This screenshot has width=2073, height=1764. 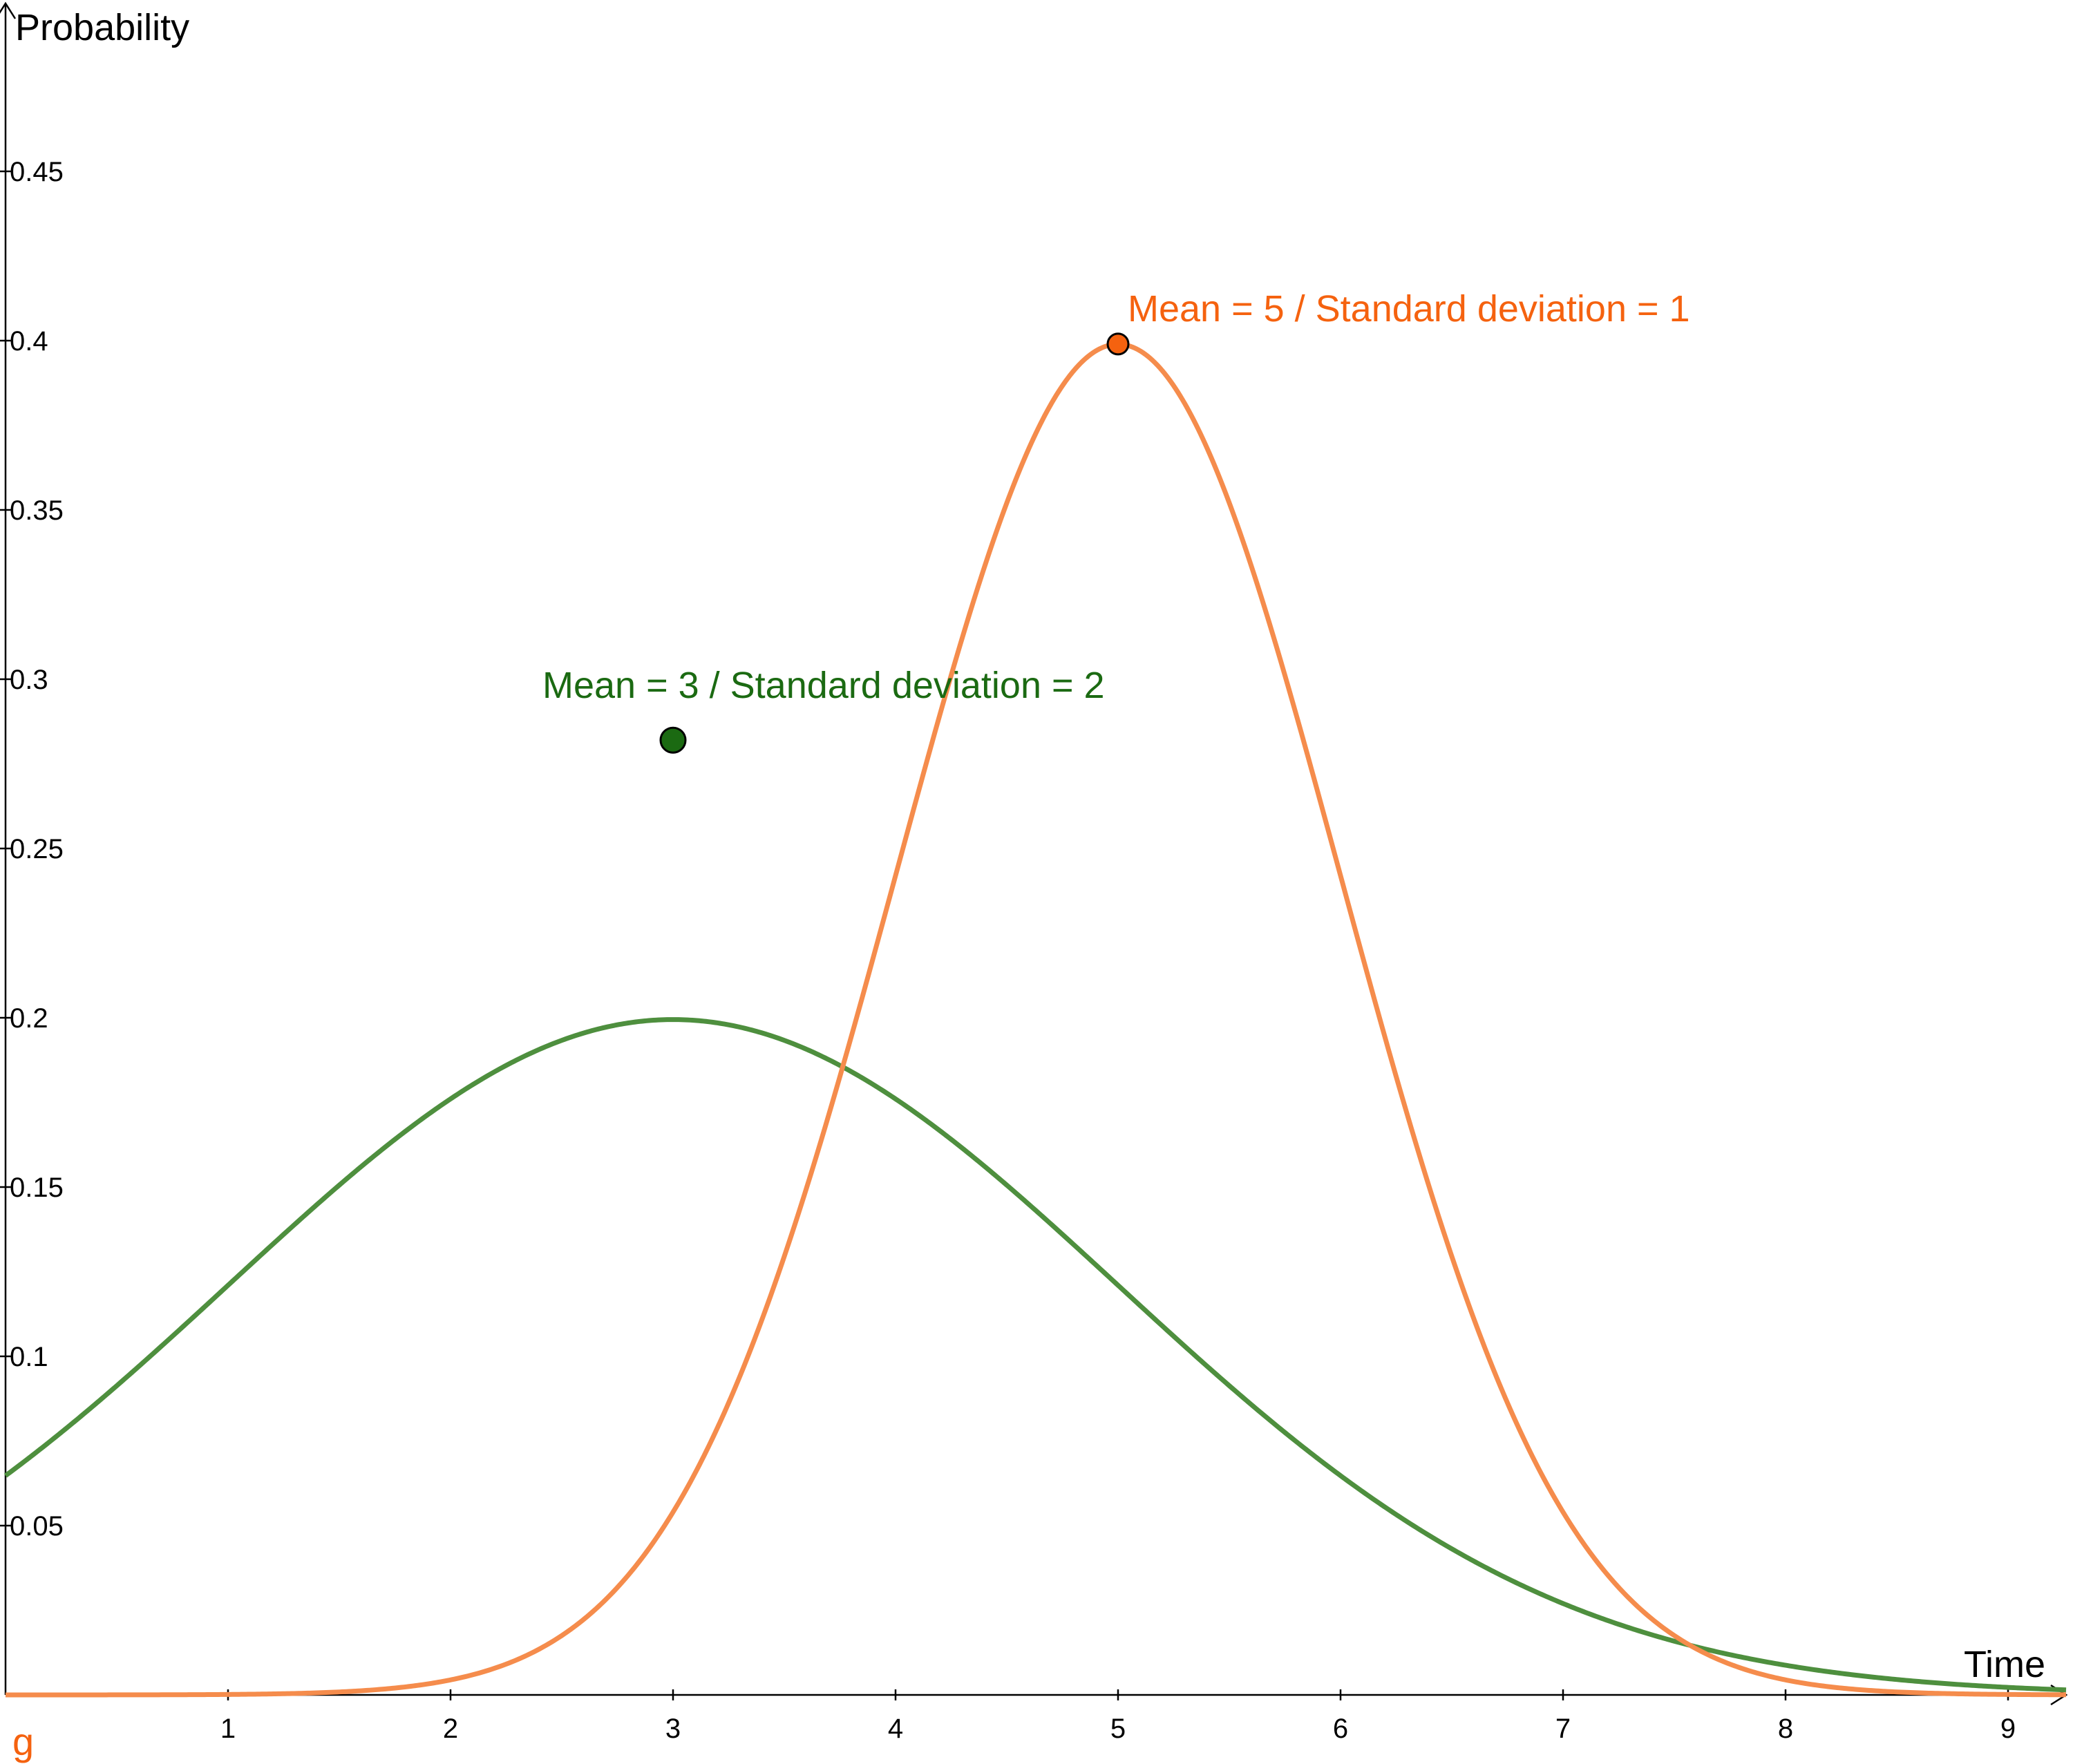 I want to click on y-tick-label: 0.4, so click(x=29, y=341).